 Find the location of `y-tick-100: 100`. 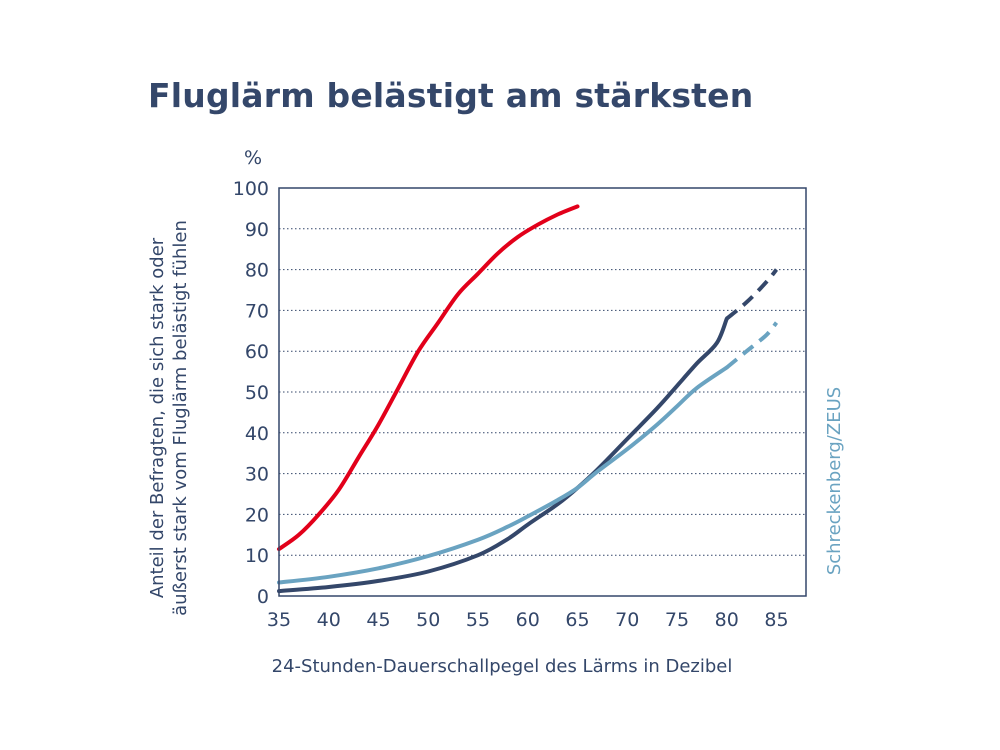

y-tick-100: 100 is located at coordinates (251, 189).